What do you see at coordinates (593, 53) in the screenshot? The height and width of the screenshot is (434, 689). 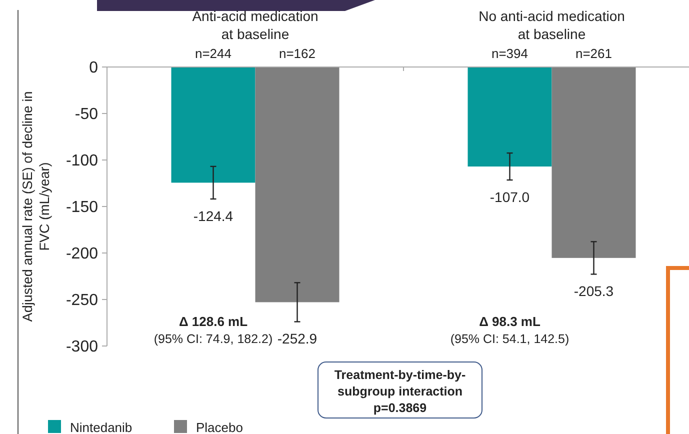 I see `text: n=261` at bounding box center [593, 53].